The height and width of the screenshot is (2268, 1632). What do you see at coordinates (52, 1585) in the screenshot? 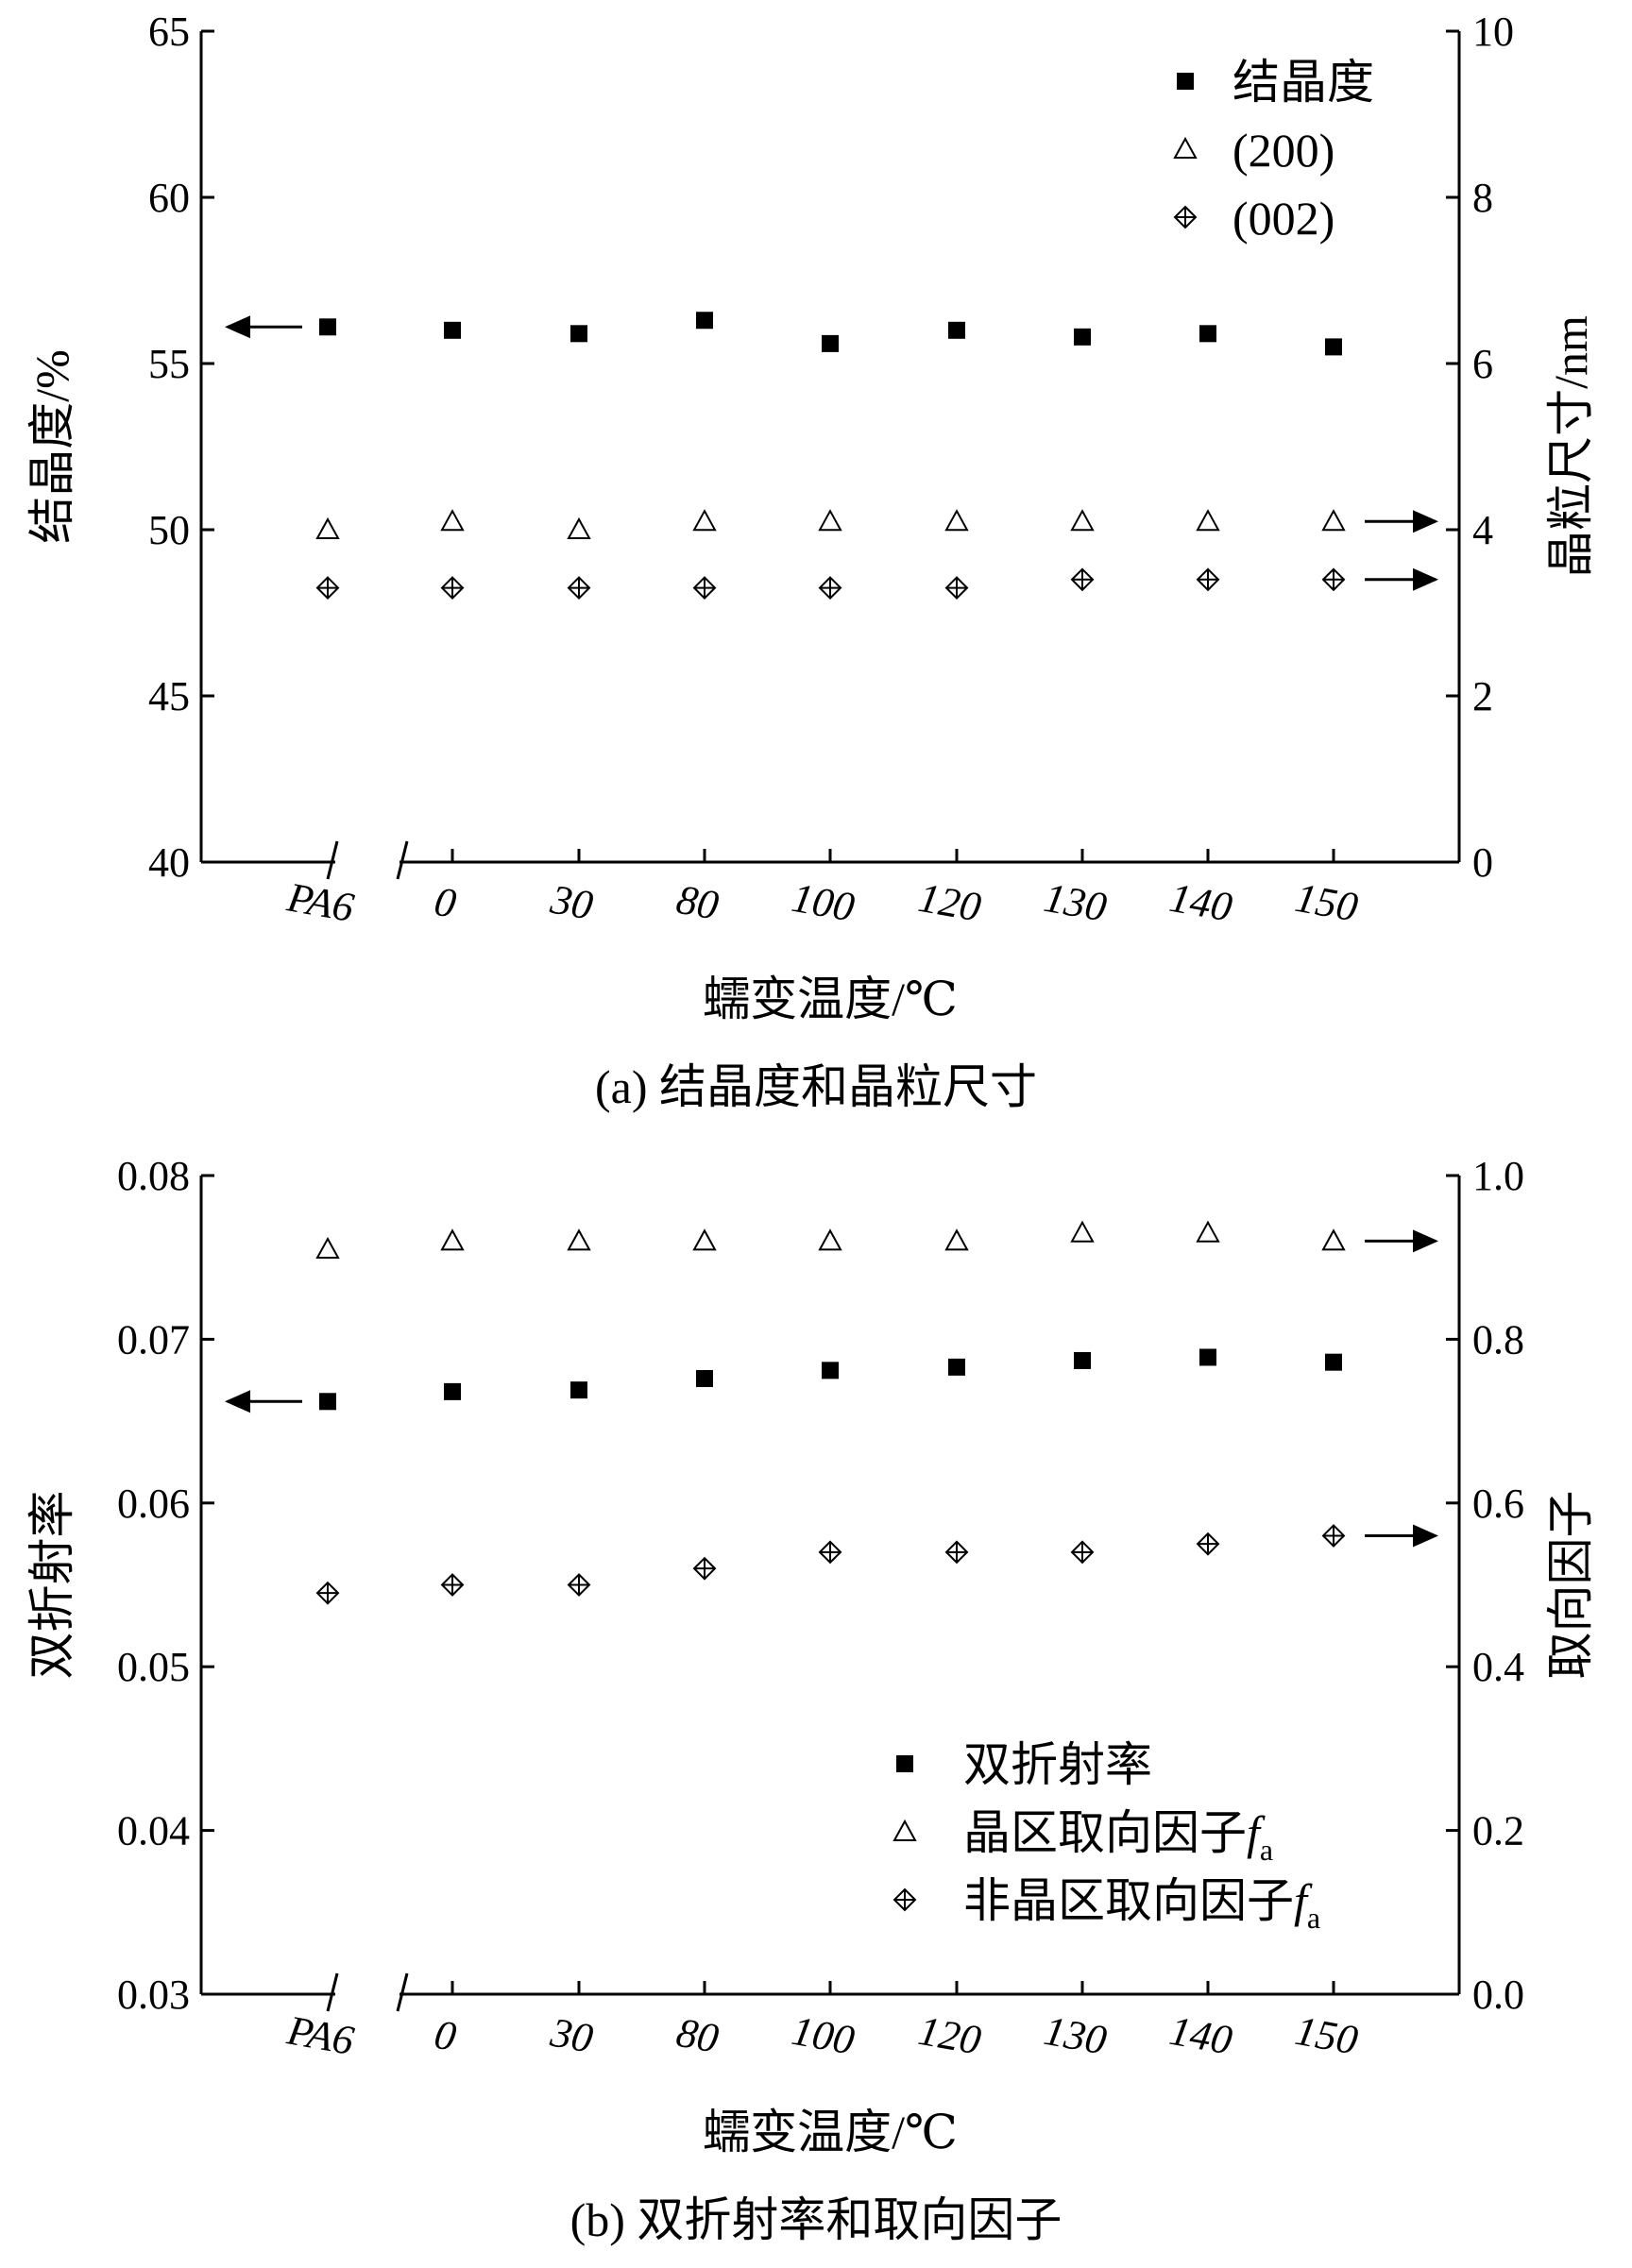
I see `y-left-axis-label: 双折射率` at bounding box center [52, 1585].